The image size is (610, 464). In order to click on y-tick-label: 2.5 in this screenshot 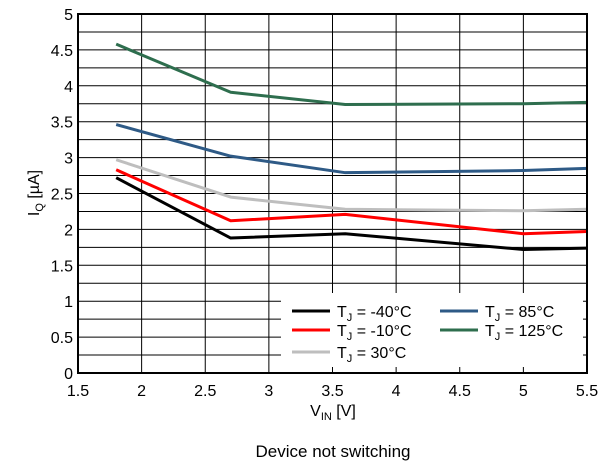, I will do `click(62, 195)`.